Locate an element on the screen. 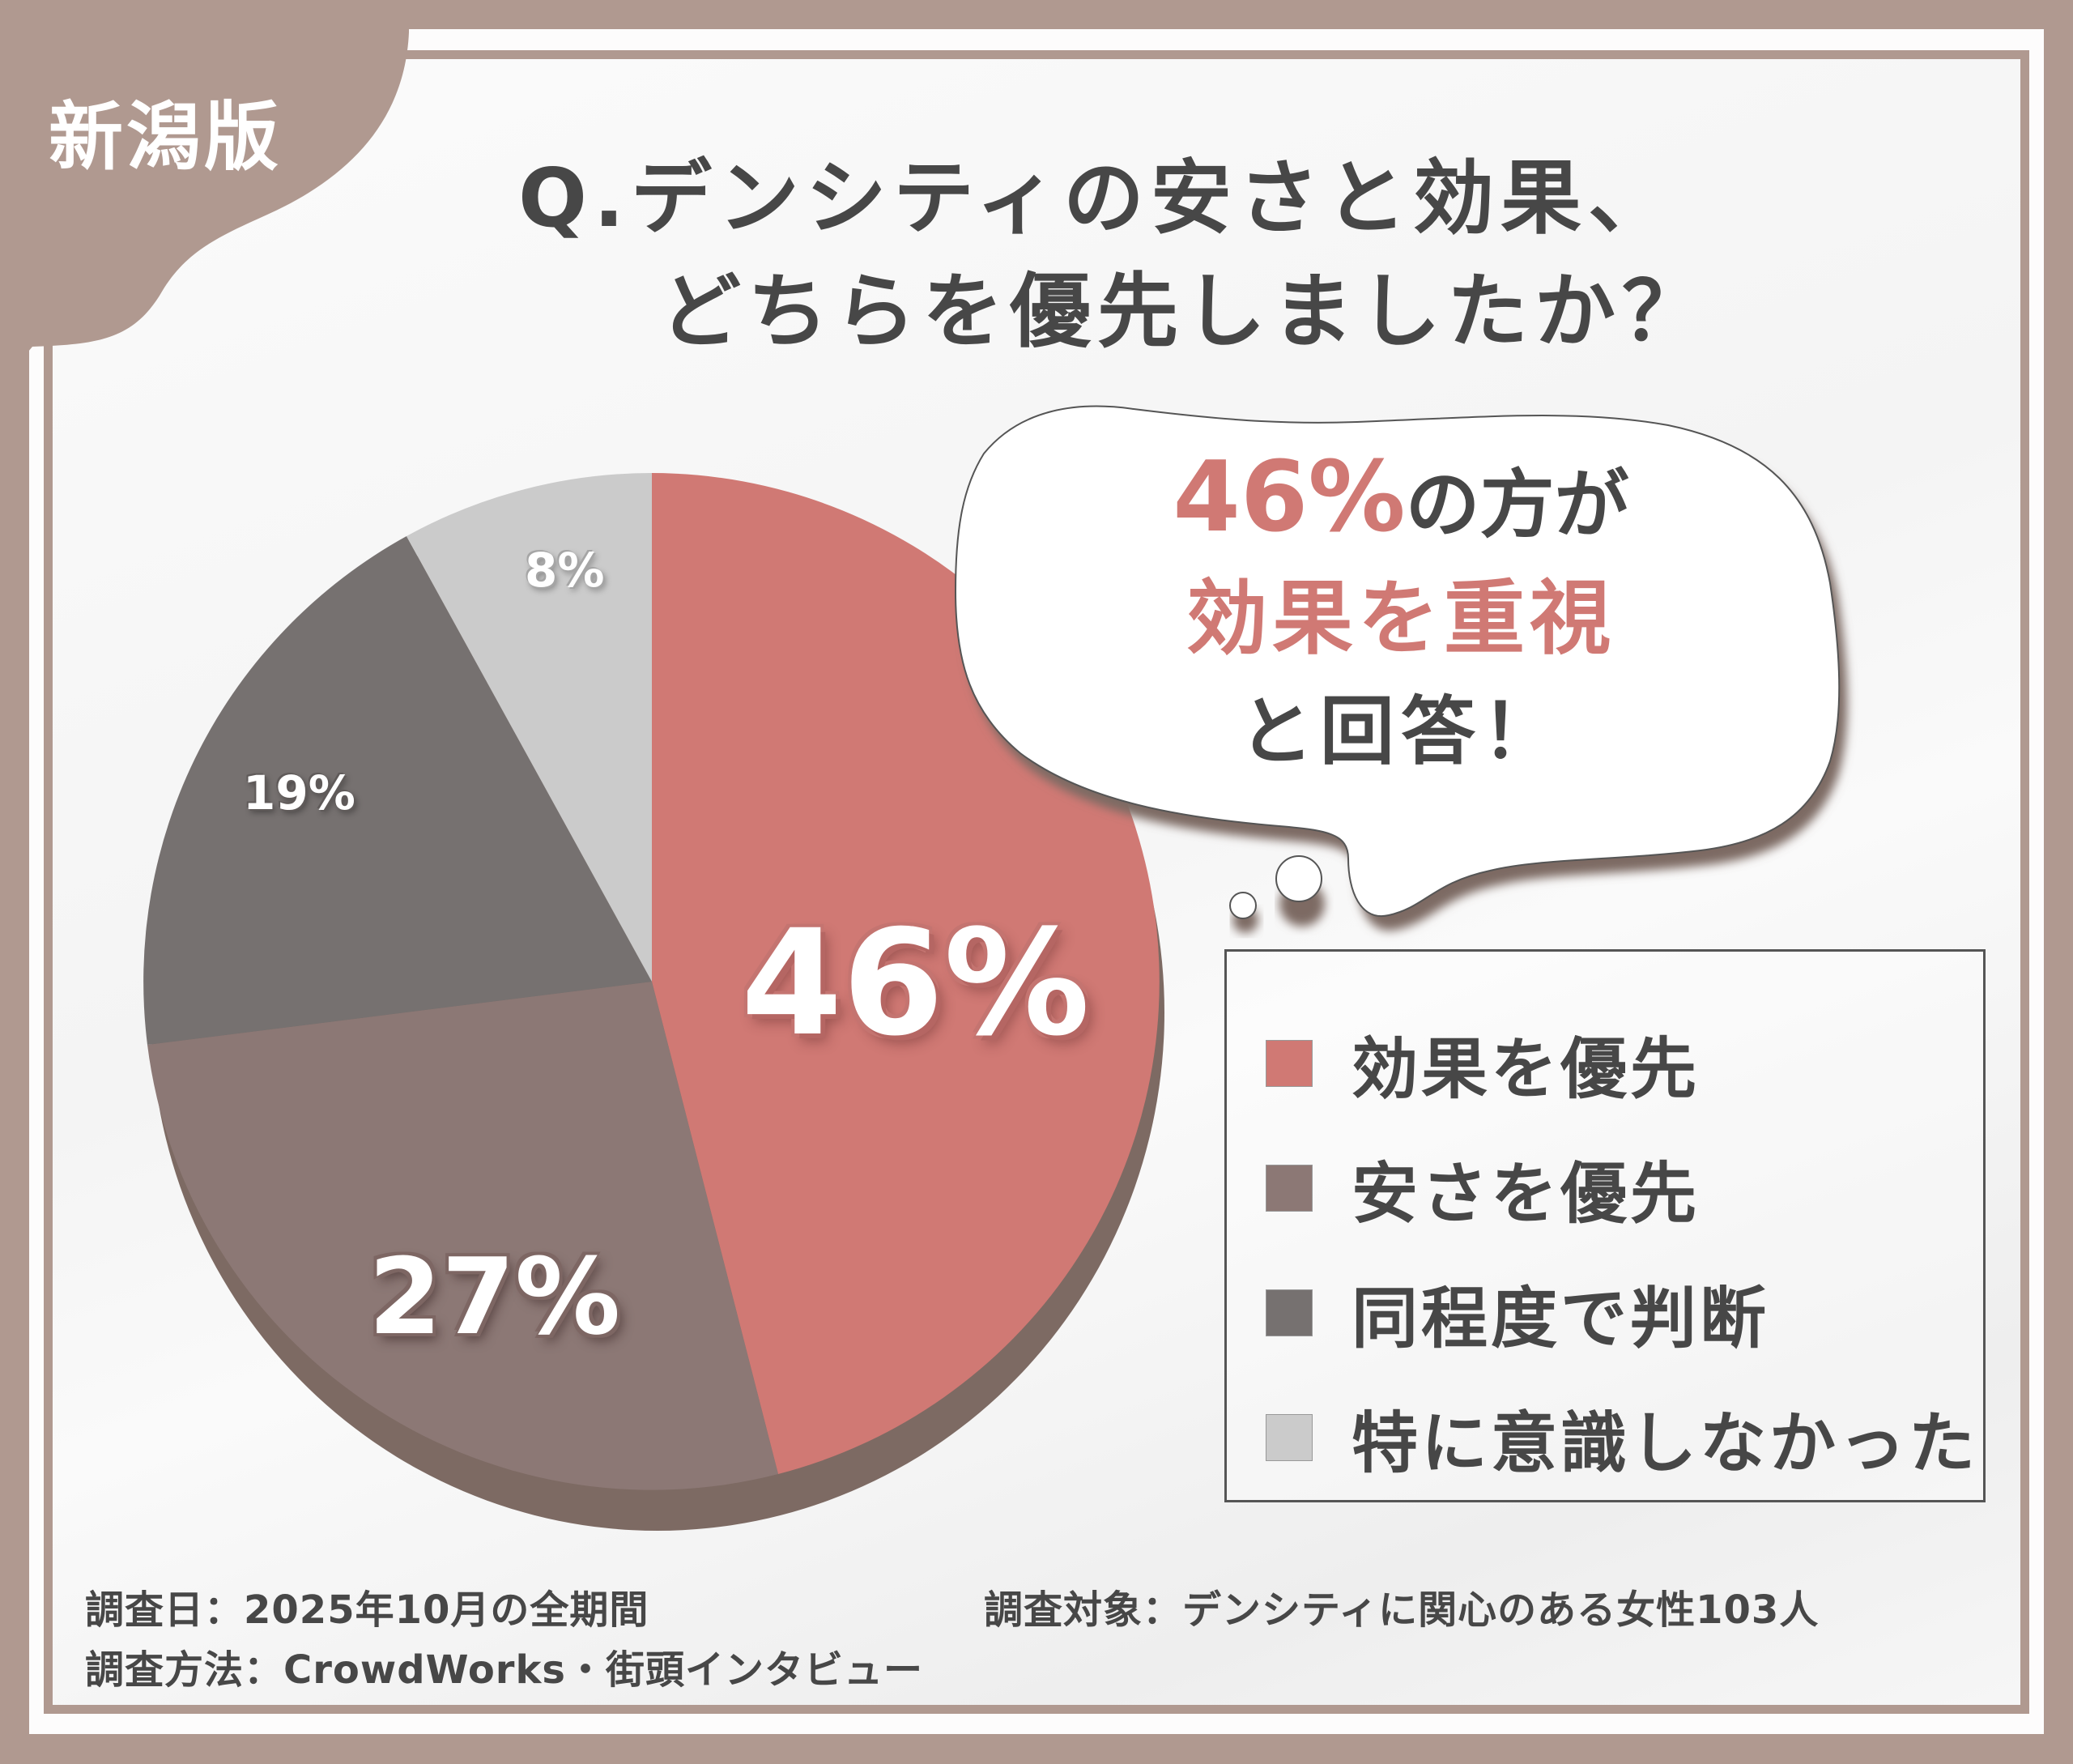  pct-label-none: 8% is located at coordinates (565, 570).